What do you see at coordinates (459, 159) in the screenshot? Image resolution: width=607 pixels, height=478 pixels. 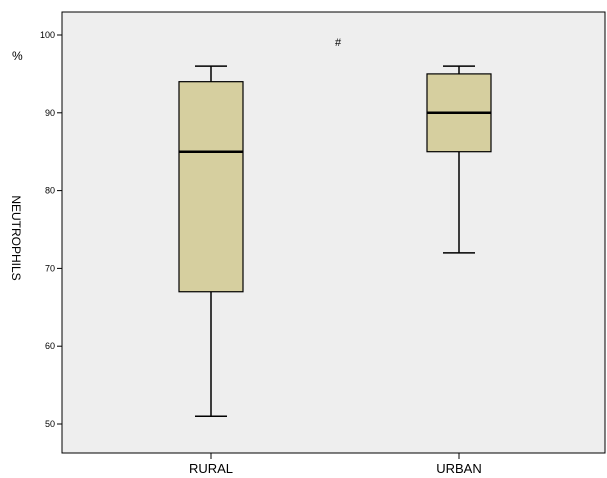 I see `box-urban` at bounding box center [459, 159].